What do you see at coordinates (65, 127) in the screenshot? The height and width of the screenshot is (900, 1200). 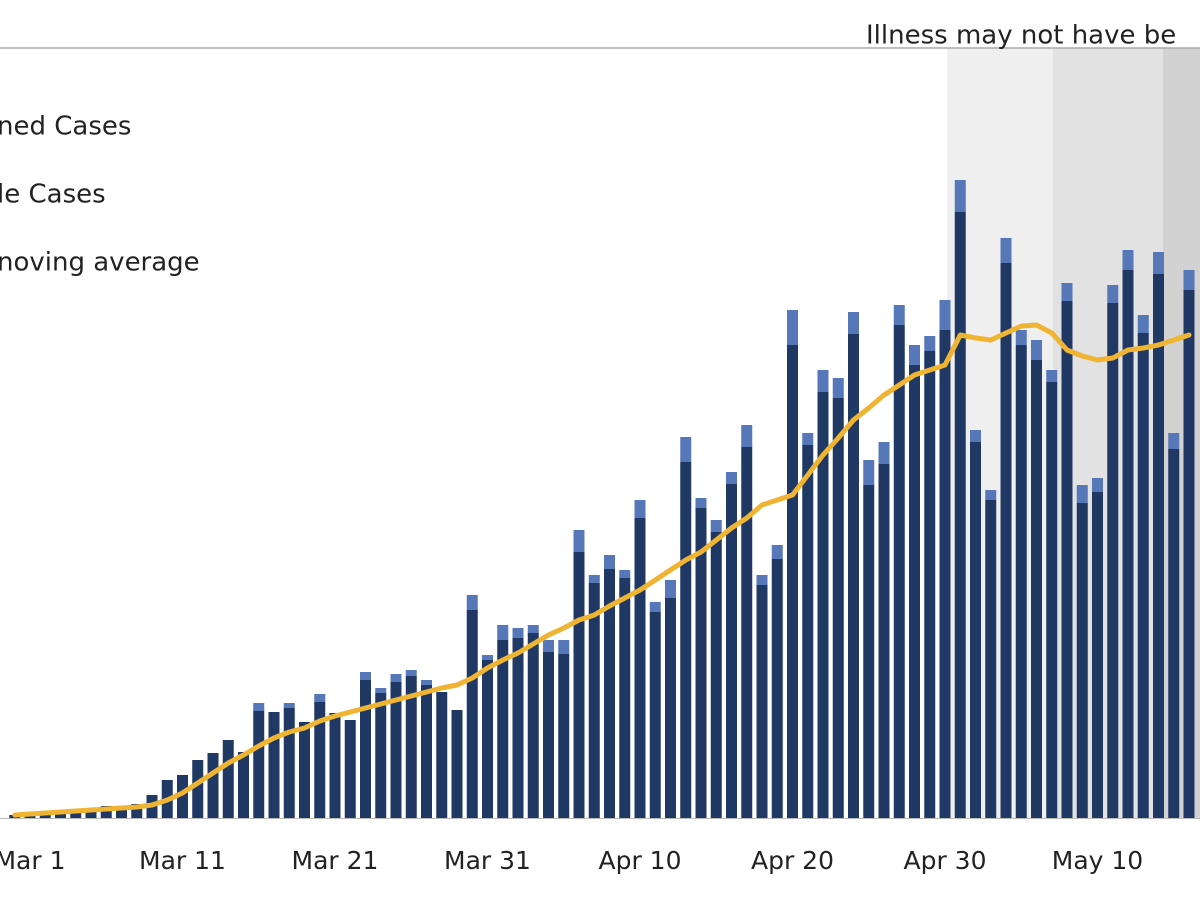 I see `legend-label: ned Cases` at bounding box center [65, 127].